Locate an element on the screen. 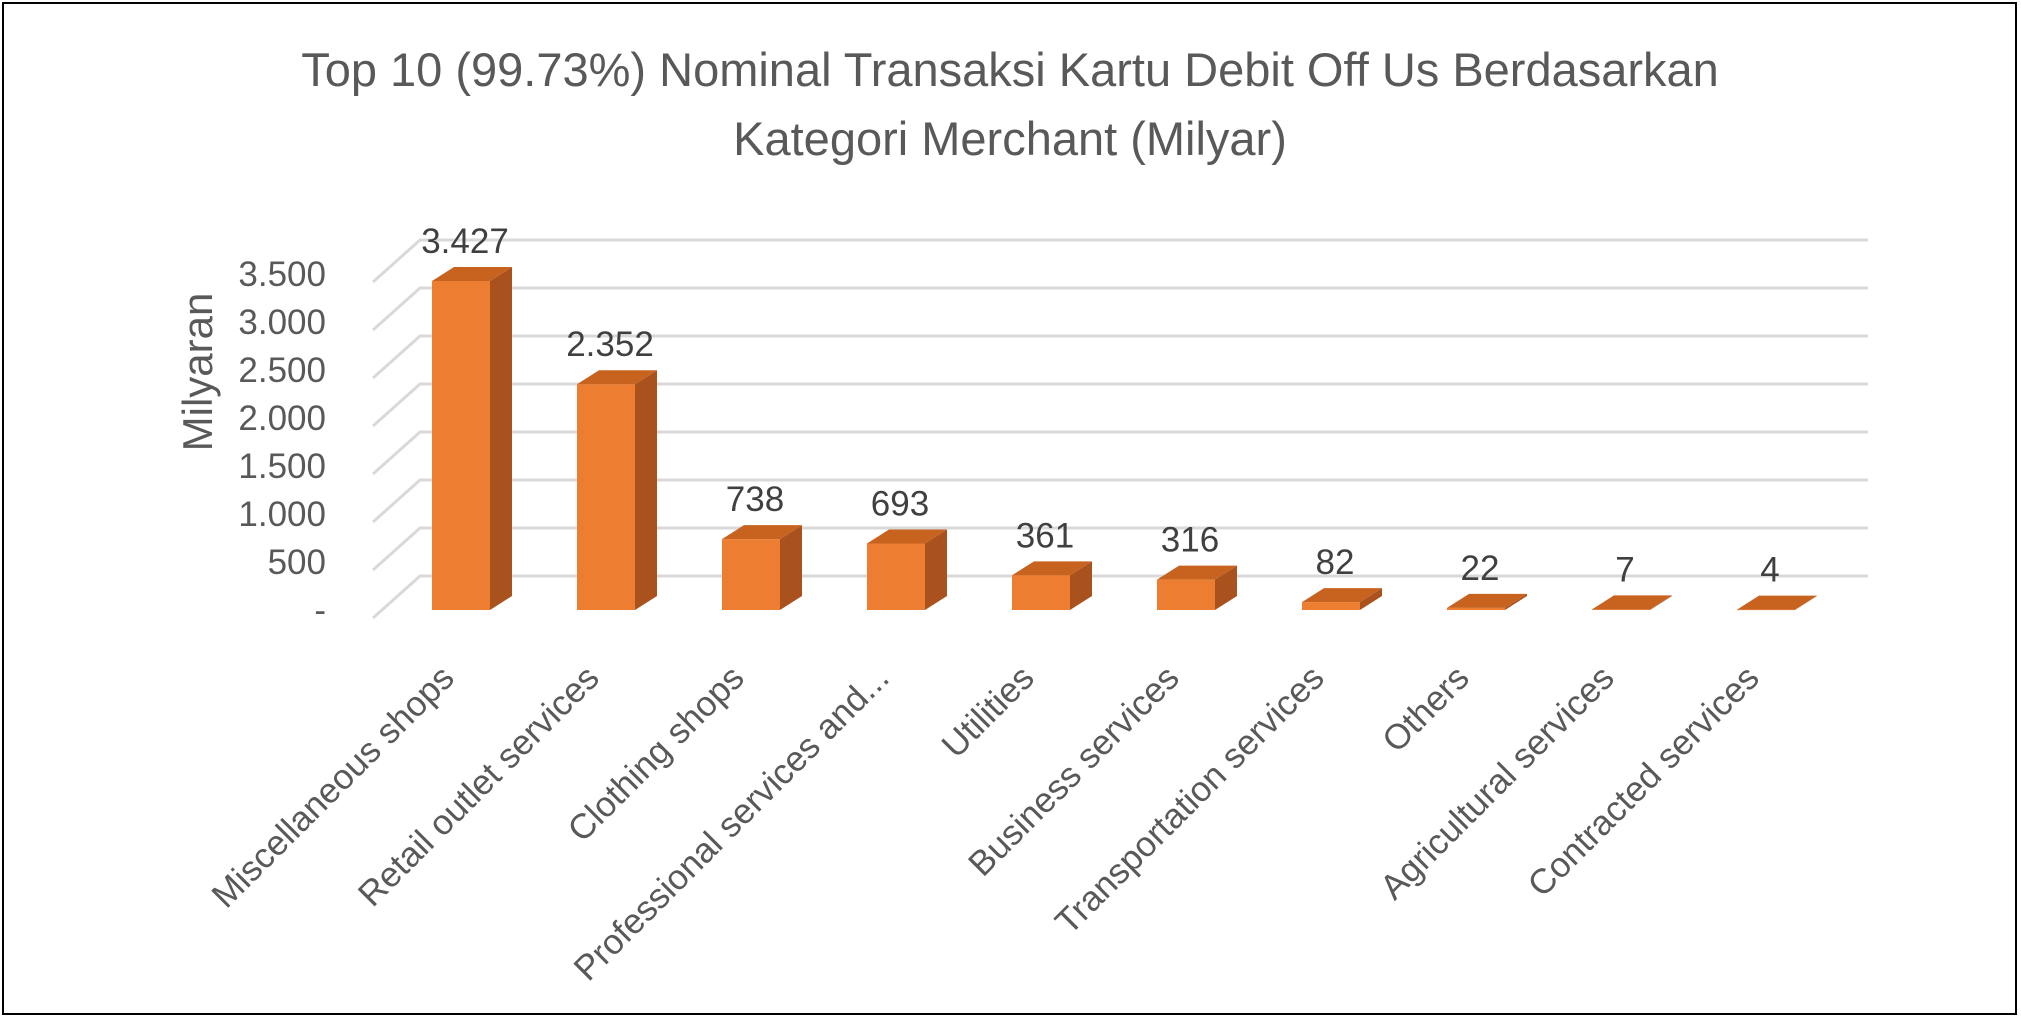  data-label: 4 is located at coordinates (1769, 570).